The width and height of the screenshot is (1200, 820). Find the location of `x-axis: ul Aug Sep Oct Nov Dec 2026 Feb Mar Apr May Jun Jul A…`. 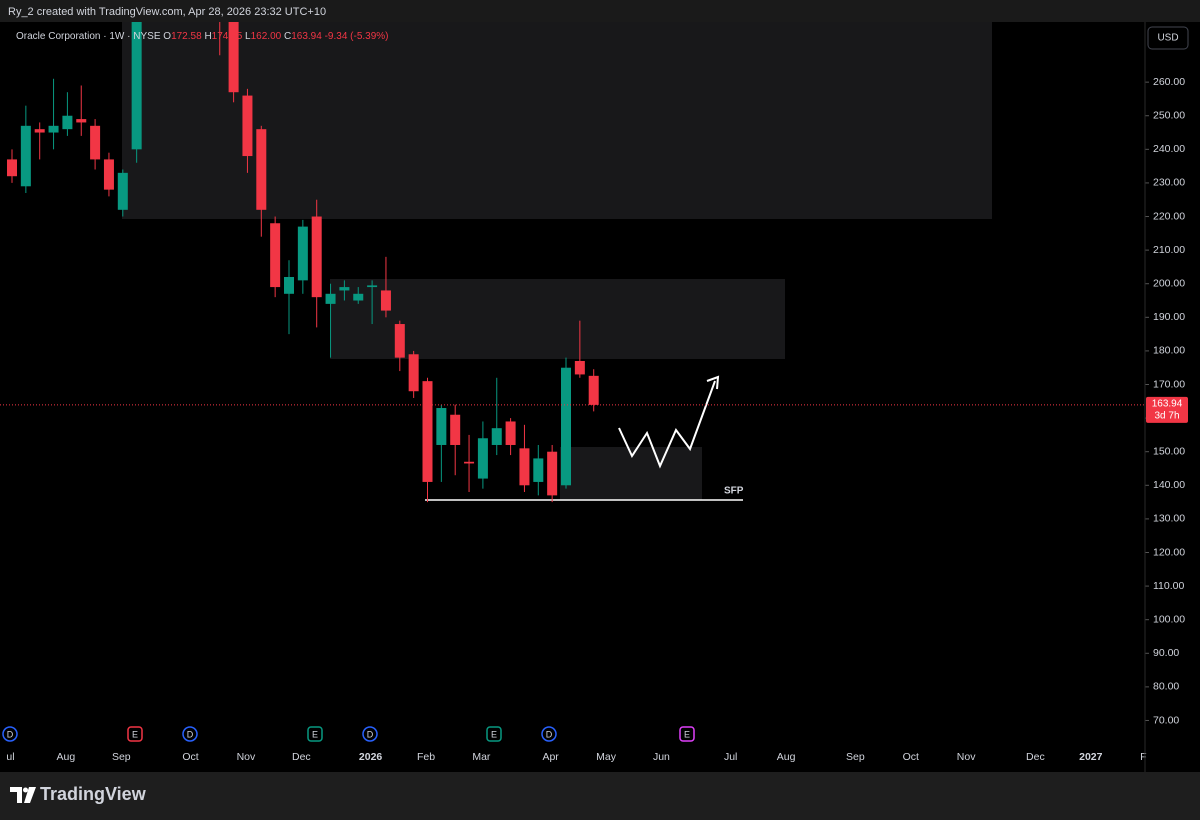

x-axis: ul Aug Sep Oct Nov Dec 2026 Feb Mar Apr May Jun Jul A… is located at coordinates (579, 757).